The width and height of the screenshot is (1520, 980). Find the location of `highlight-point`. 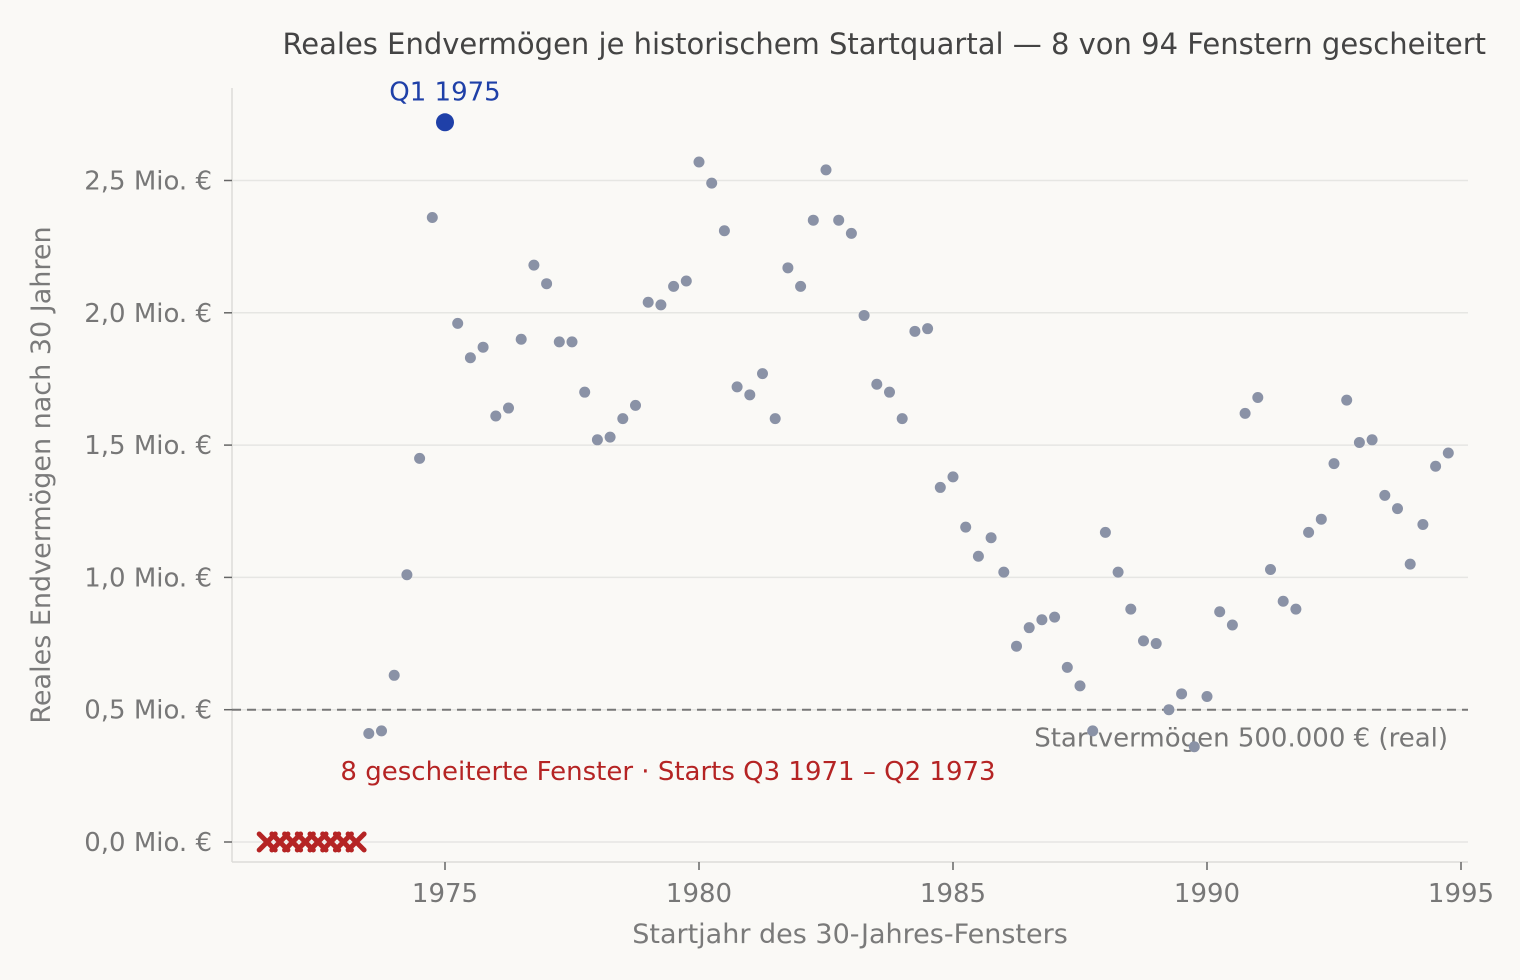

highlight-point is located at coordinates (445, 122).